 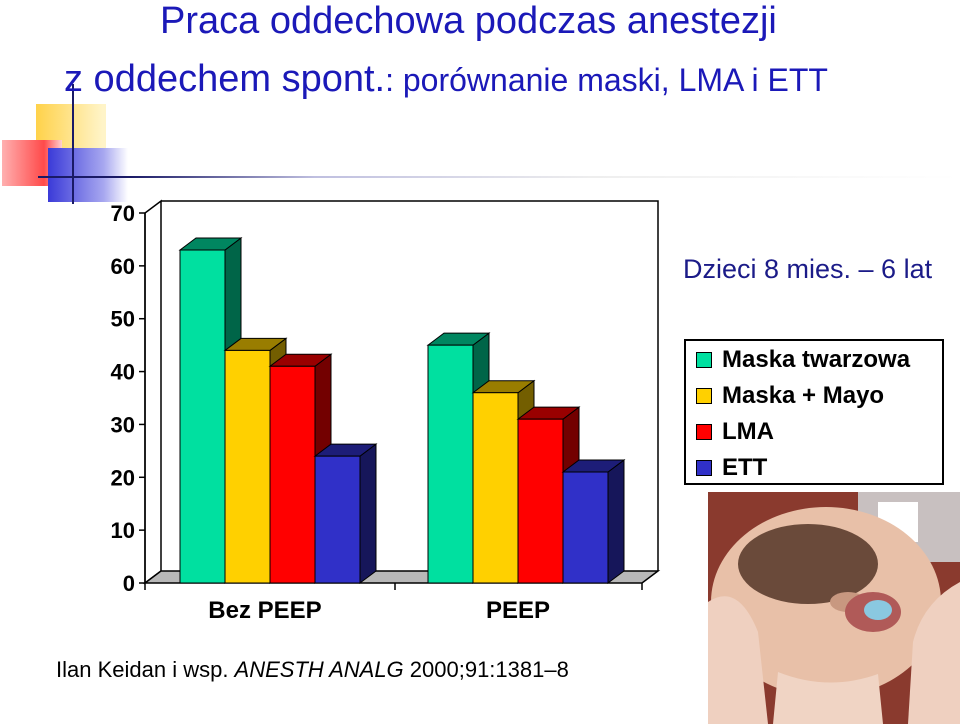 What do you see at coordinates (225, 79) in the screenshot?
I see `title-main: z oddechem spont.` at bounding box center [225, 79].